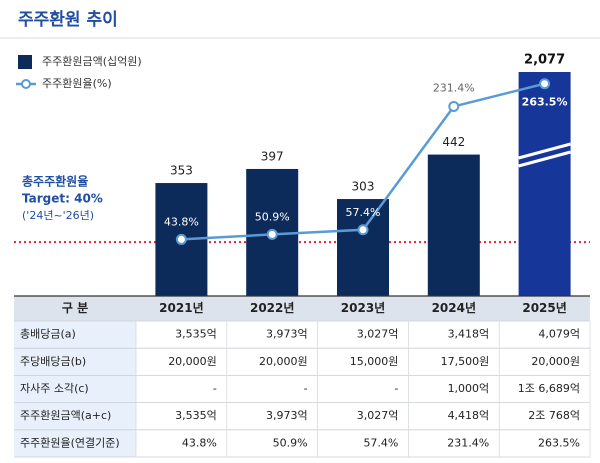 The image size is (600, 463). Describe the element at coordinates (58, 215) in the screenshot. I see `target-annotation: ('24년~'26년)` at that location.